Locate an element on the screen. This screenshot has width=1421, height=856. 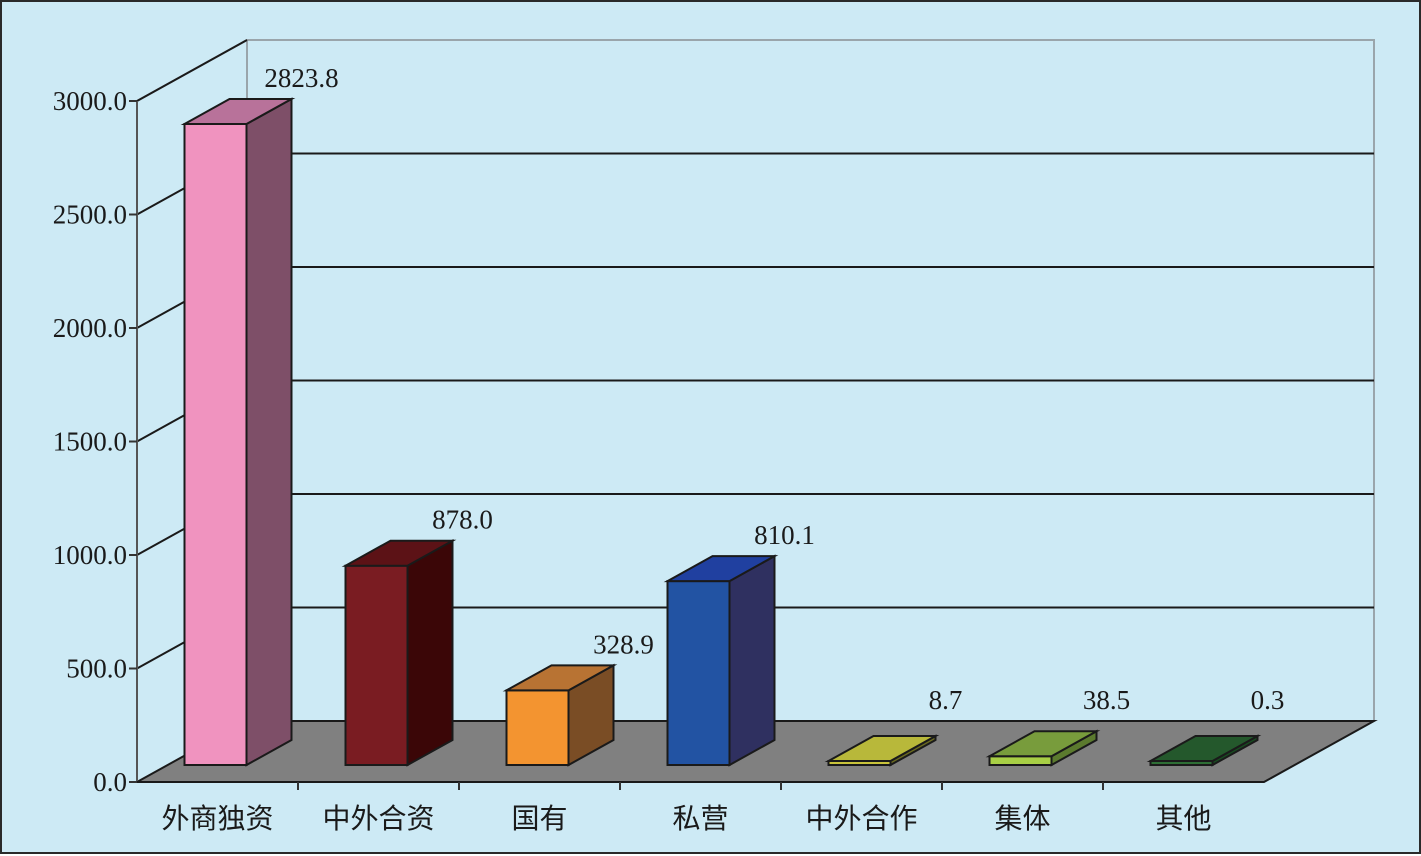
side-gridline is located at coordinates (192, 70).